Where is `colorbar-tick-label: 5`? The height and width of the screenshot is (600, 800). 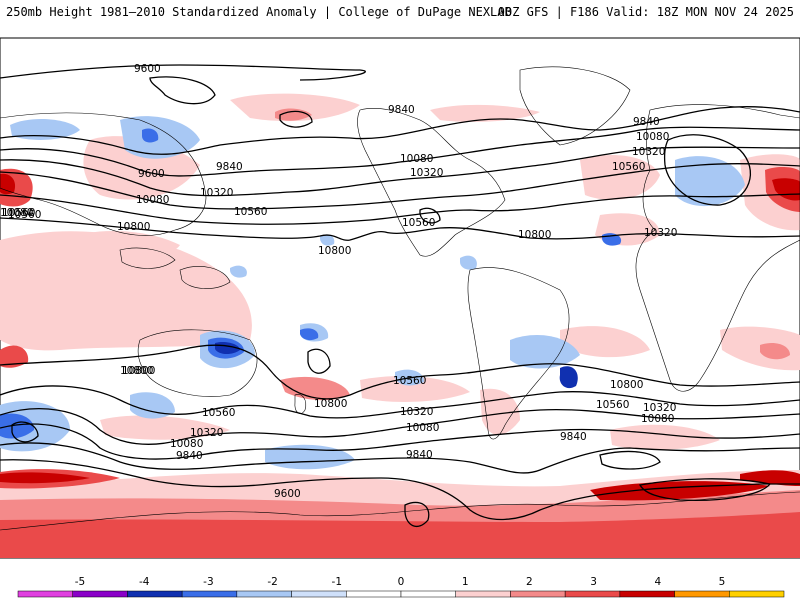 colorbar-tick-label: 5 is located at coordinates (722, 582).